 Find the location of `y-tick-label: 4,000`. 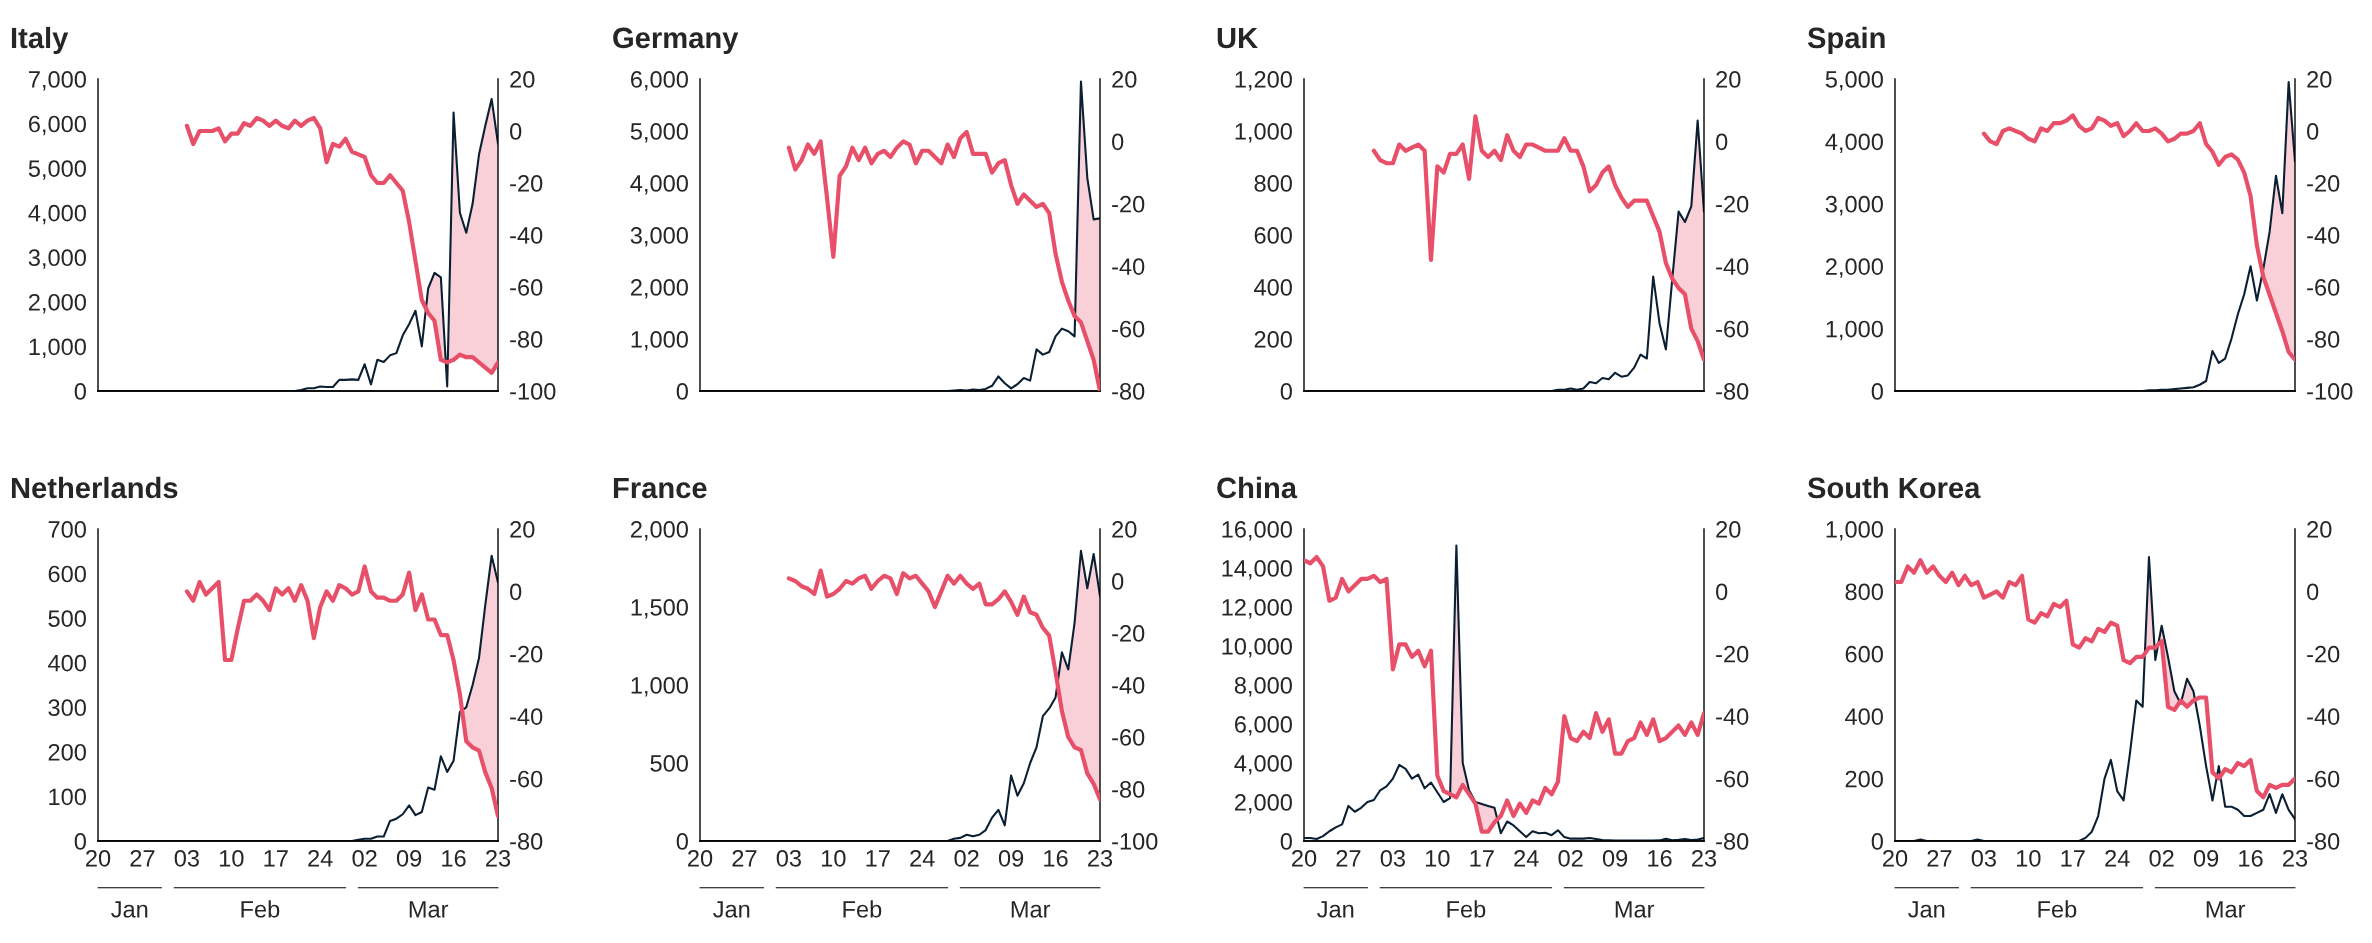

y-tick-label: 4,000 is located at coordinates (57, 214).